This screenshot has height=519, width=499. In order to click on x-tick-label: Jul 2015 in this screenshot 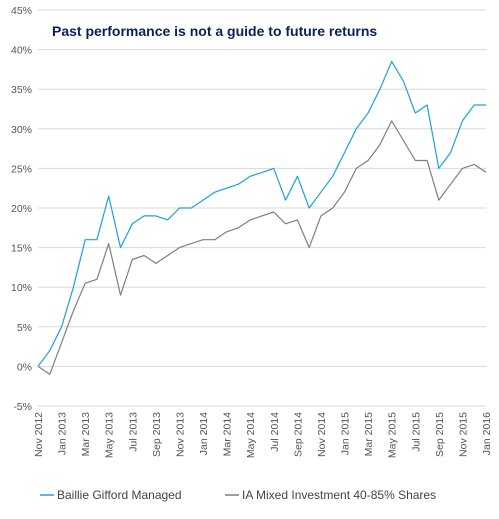, I will do `click(416, 432)`.